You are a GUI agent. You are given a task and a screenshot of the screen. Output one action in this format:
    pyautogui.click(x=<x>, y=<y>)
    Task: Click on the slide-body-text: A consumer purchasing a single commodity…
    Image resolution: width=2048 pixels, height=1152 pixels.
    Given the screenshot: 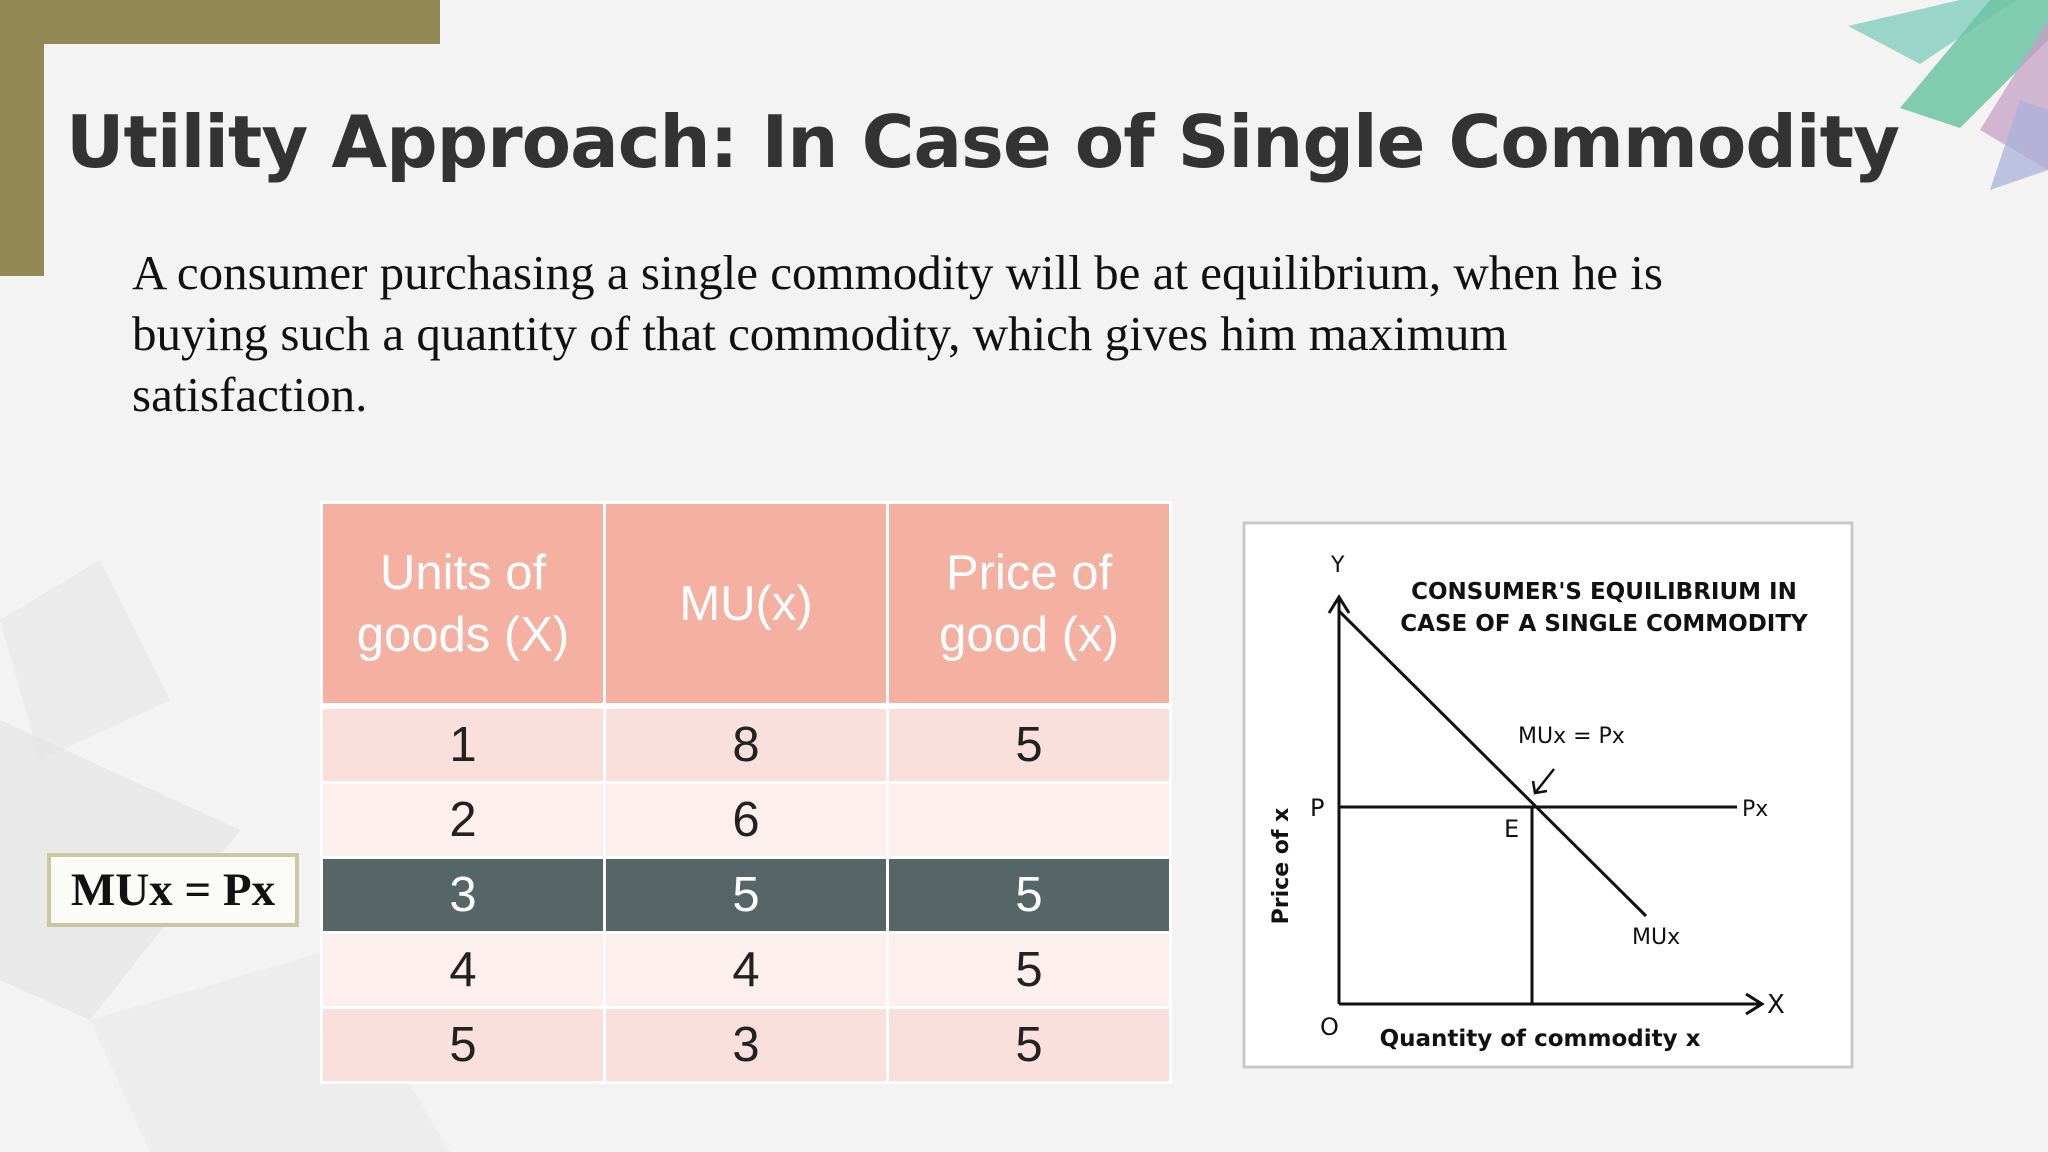 What is the action you would take?
    pyautogui.click(x=897, y=333)
    